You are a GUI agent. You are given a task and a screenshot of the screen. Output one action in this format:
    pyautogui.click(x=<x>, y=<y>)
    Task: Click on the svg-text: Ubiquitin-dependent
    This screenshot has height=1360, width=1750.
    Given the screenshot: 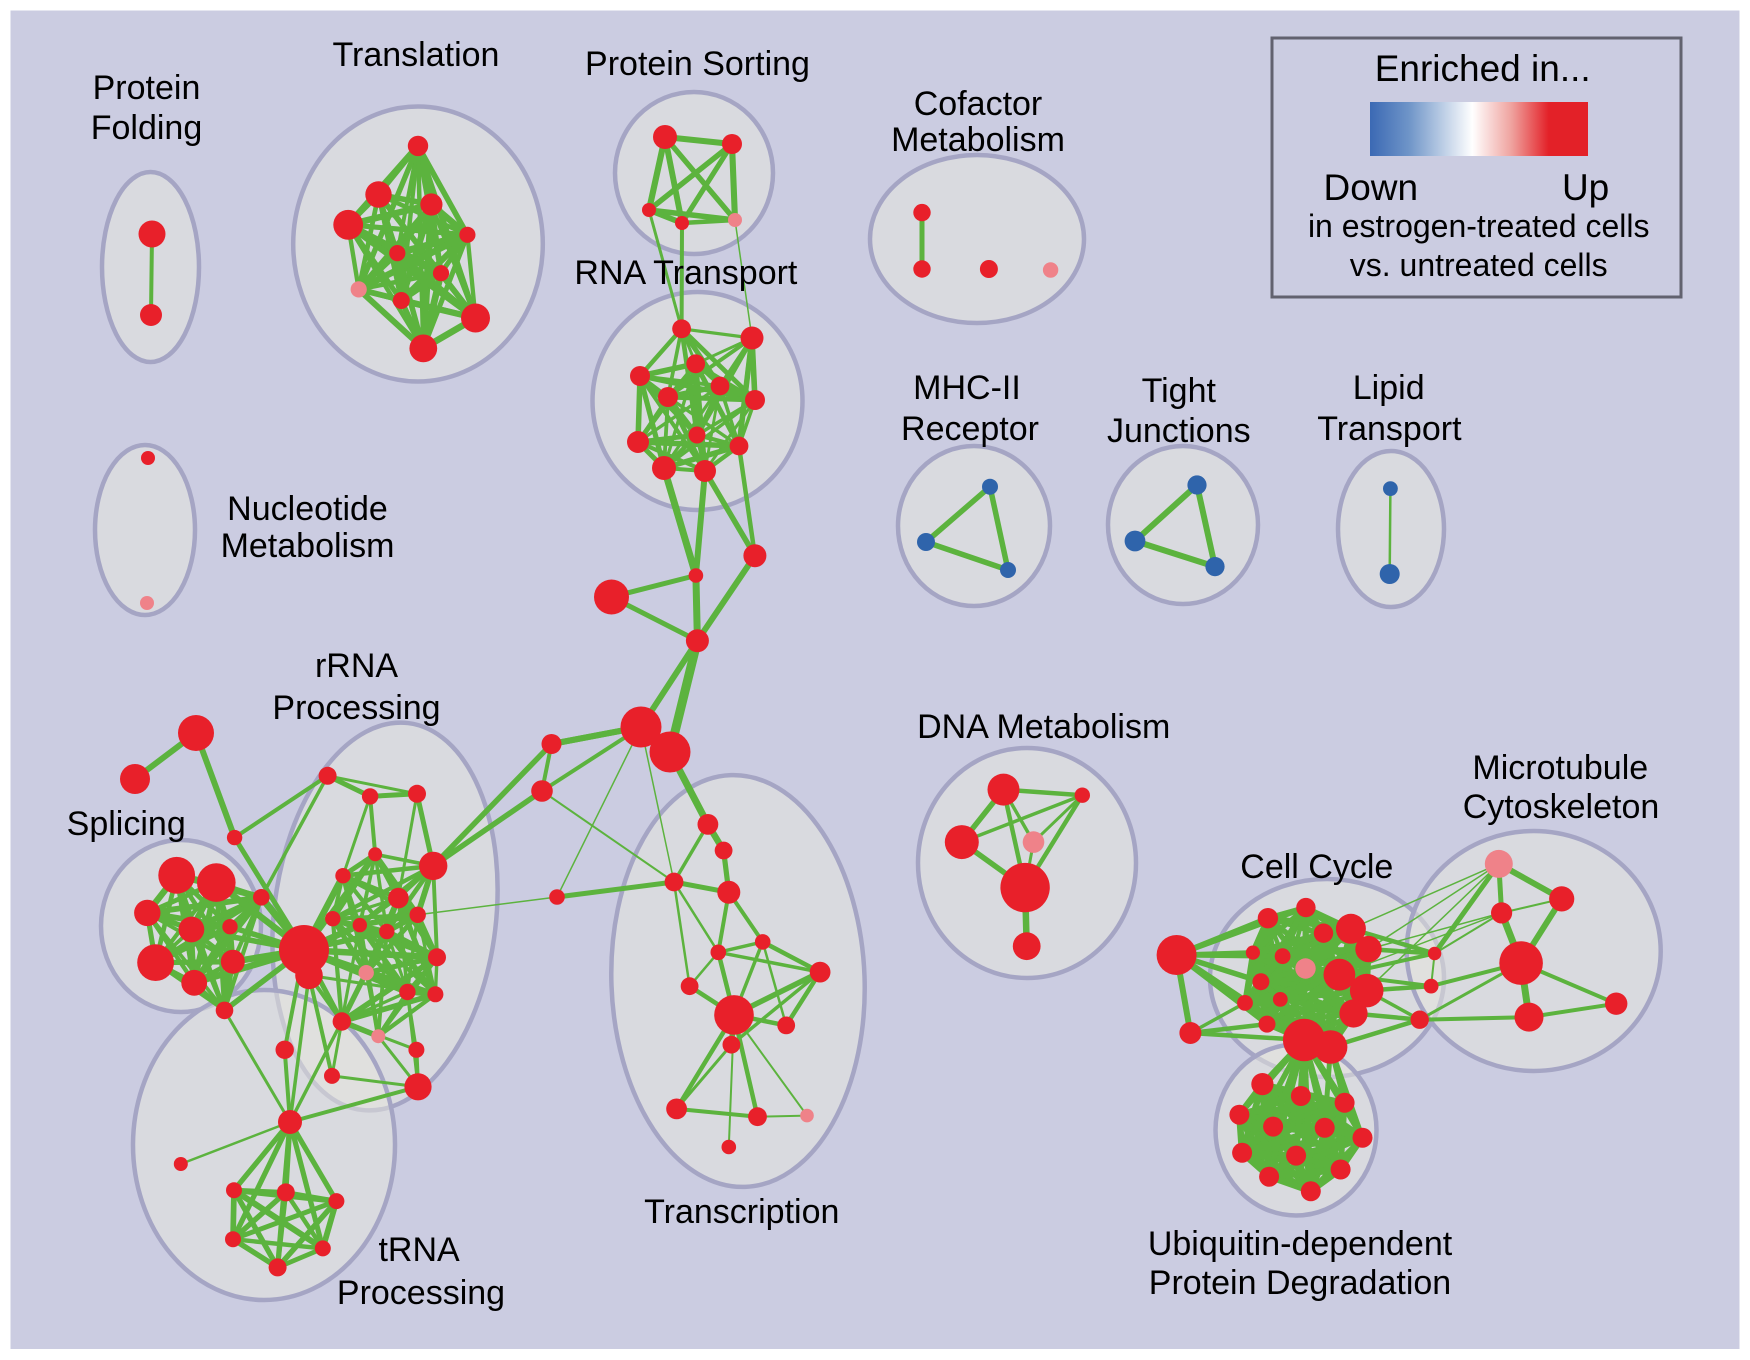 What is the action you would take?
    pyautogui.click(x=1300, y=1244)
    